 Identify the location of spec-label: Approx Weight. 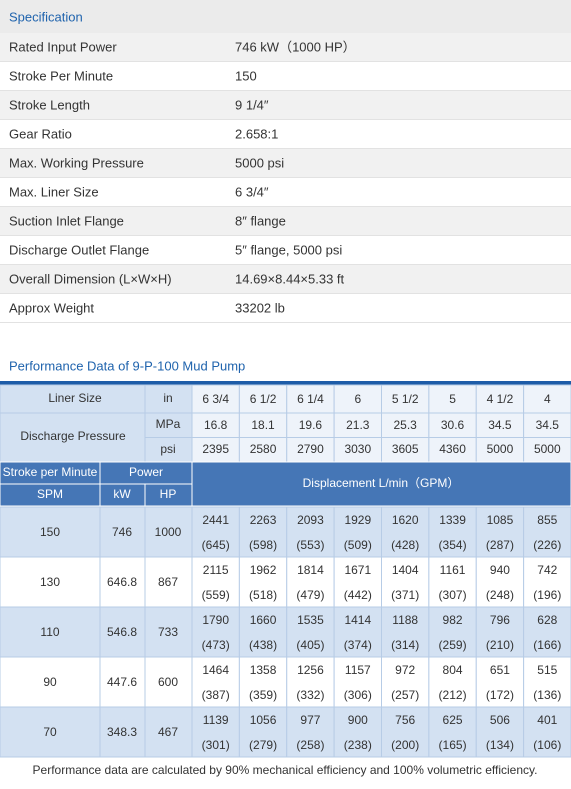
(51, 307).